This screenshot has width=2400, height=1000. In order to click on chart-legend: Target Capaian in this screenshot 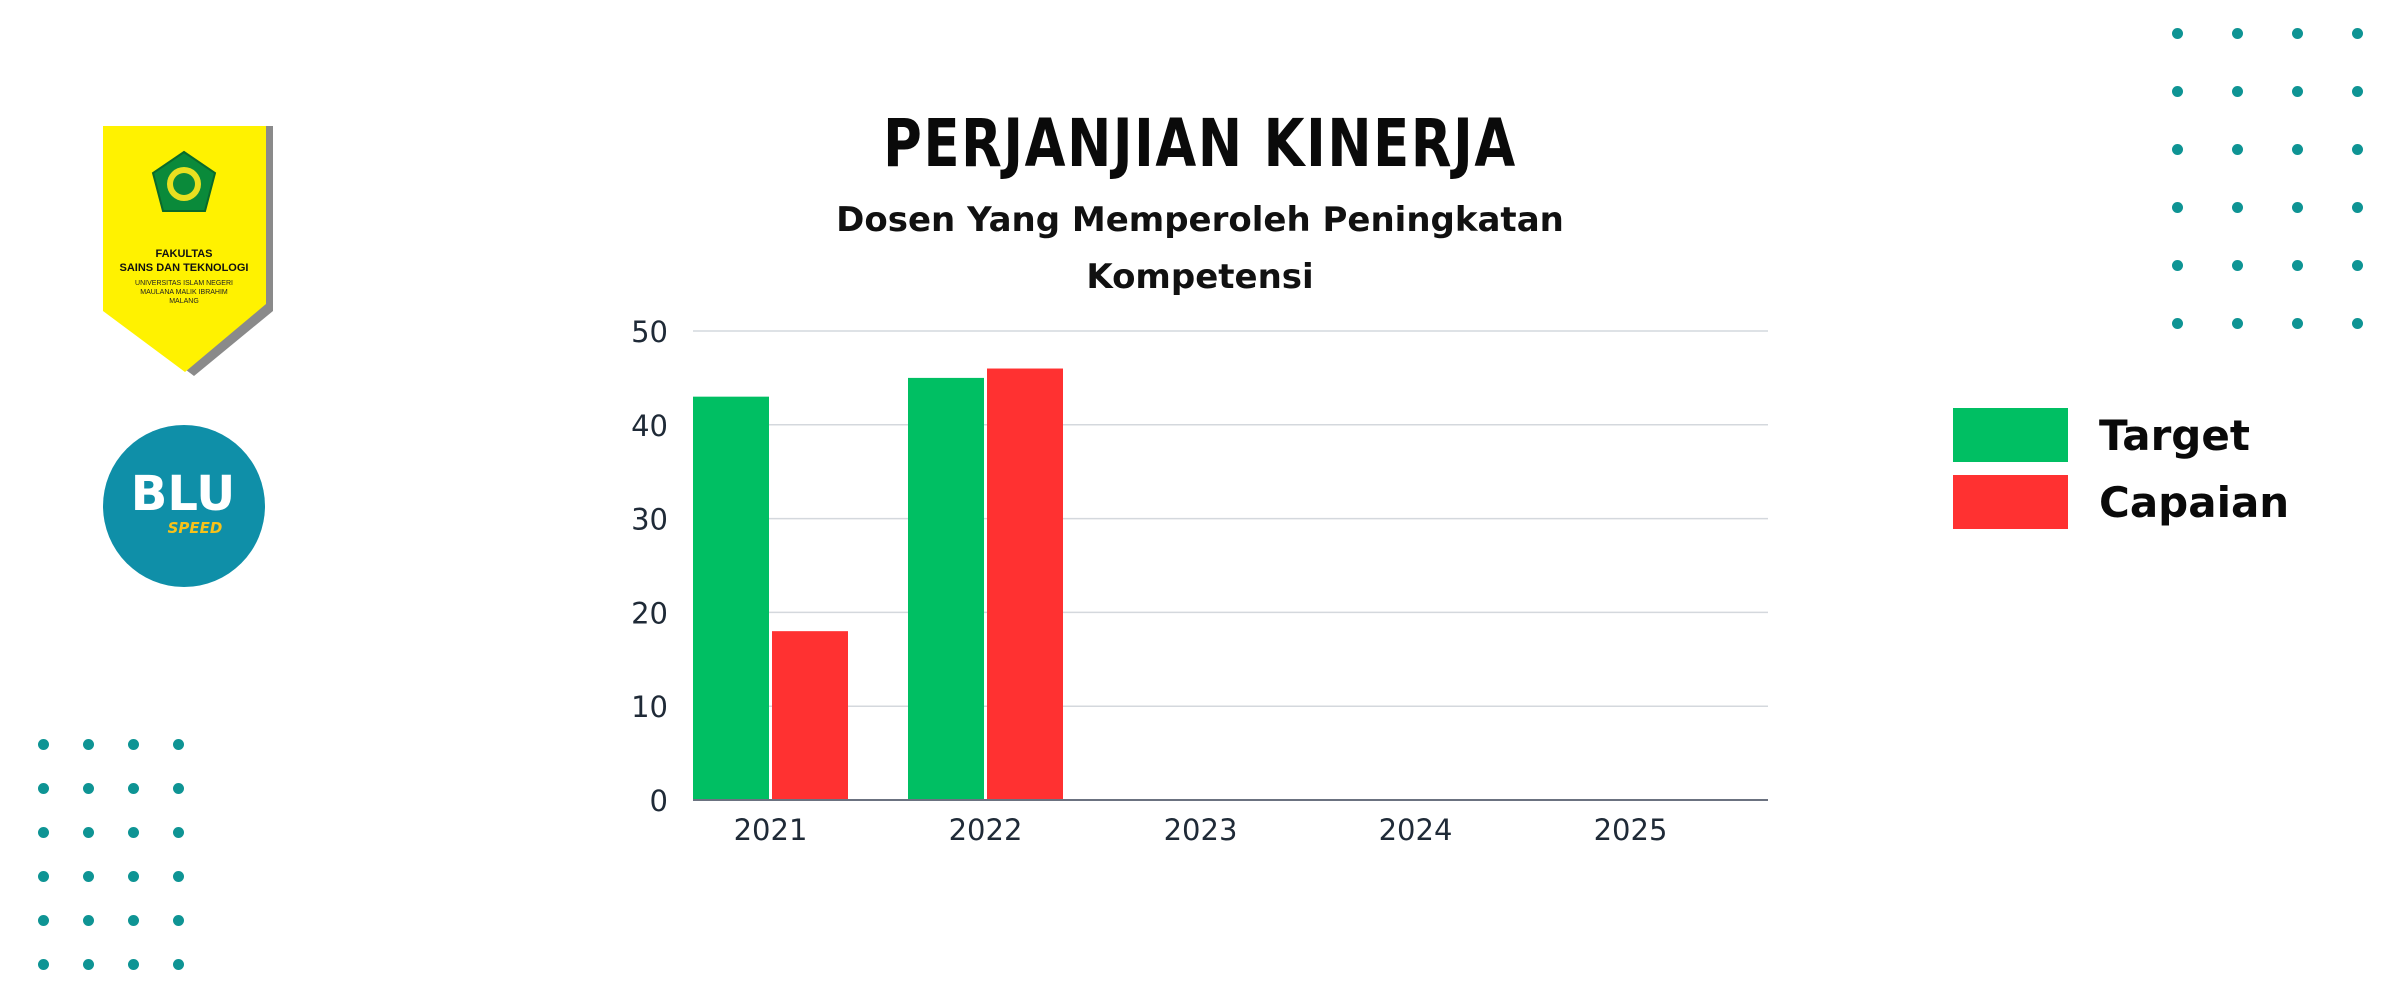, I will do `click(2121, 475)`.